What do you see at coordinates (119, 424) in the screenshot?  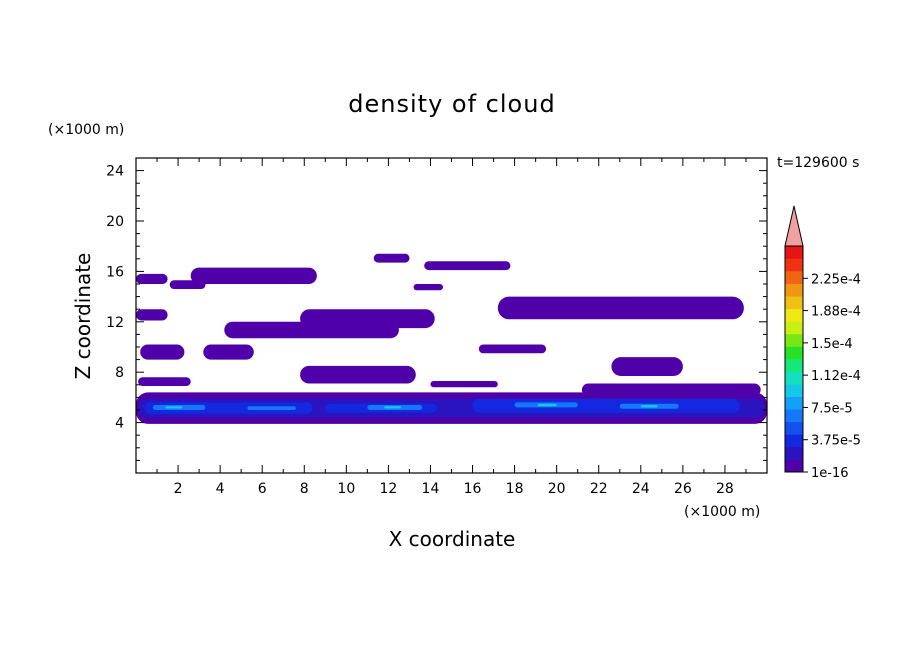 I see `y-tick-label: 4` at bounding box center [119, 424].